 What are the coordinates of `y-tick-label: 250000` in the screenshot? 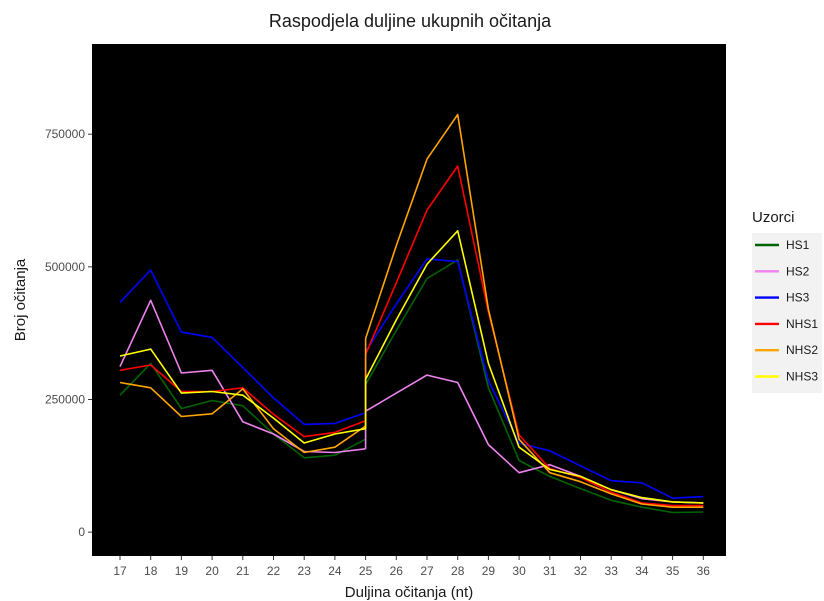 It's located at (65, 399).